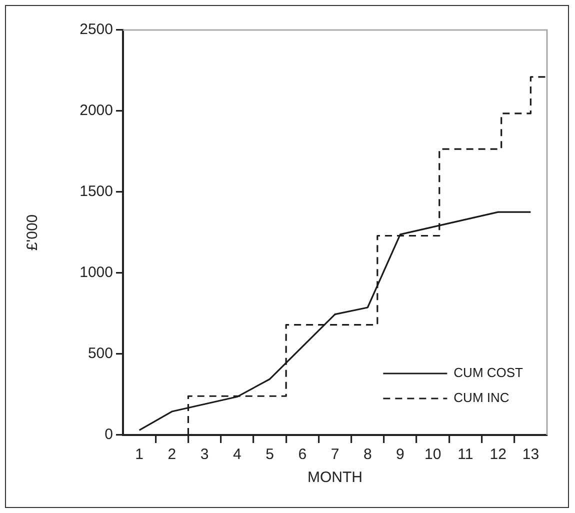 This screenshot has height=513, width=575. What do you see at coordinates (204, 455) in the screenshot?
I see `x-tick-label: 3` at bounding box center [204, 455].